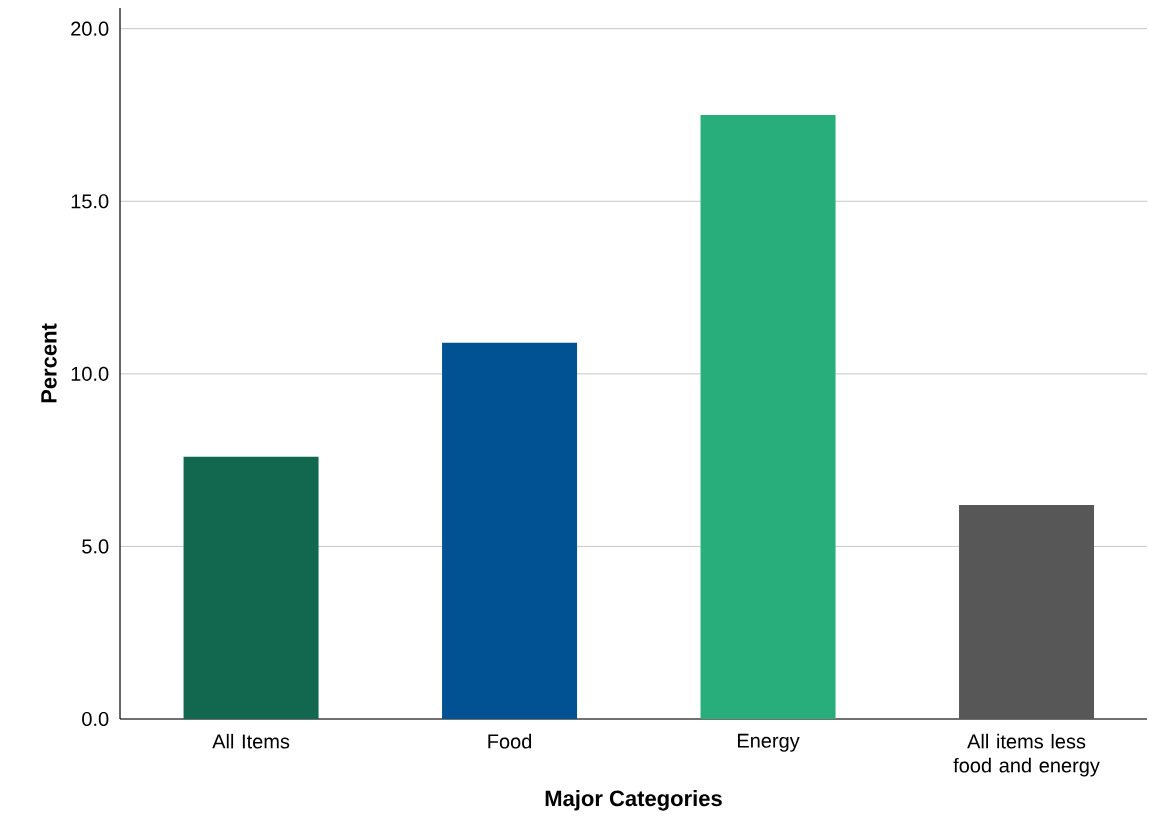 The height and width of the screenshot is (817, 1149). Describe the element at coordinates (90, 28) in the screenshot. I see `y-tick-label: 20.0` at that location.